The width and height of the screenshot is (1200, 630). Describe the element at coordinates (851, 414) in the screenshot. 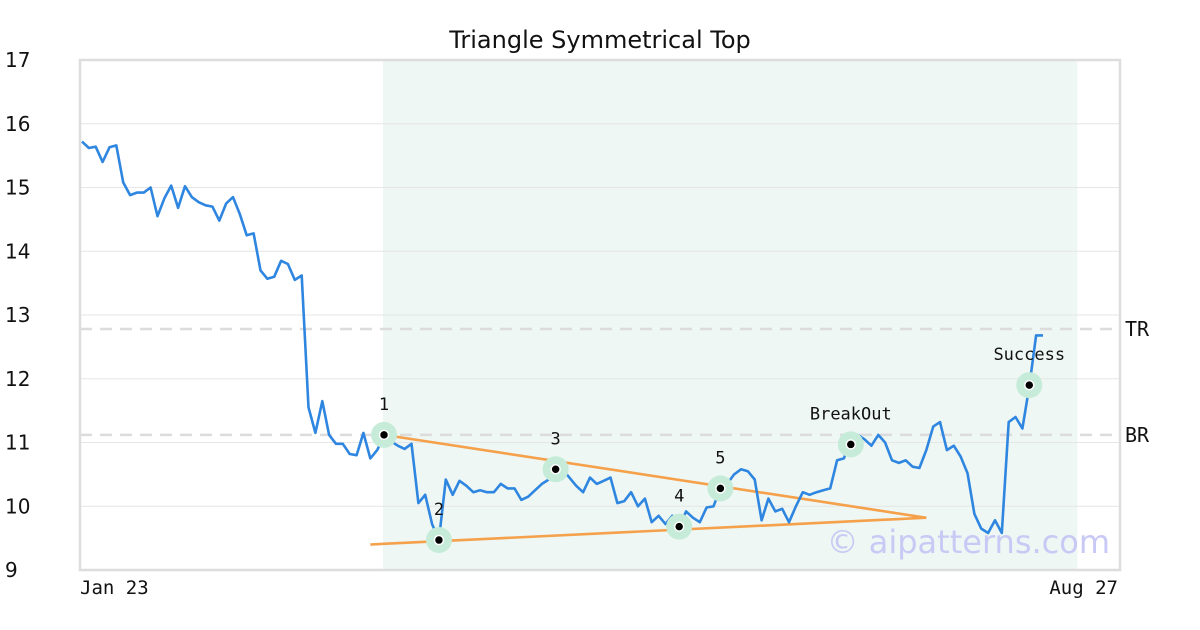

I see `point-label: BreakOut` at that location.